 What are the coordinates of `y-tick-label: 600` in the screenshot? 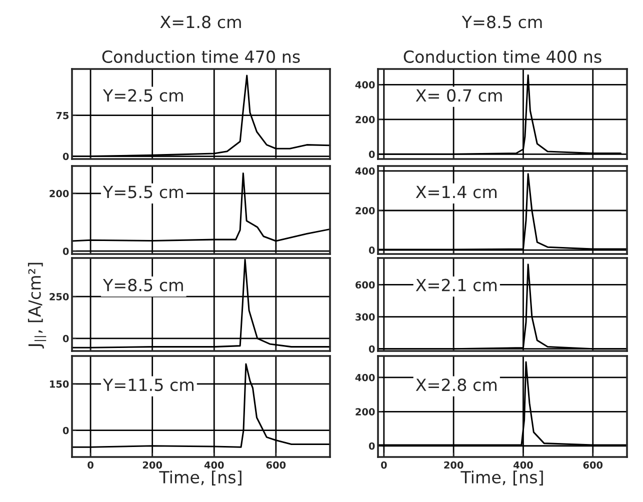 It's located at (365, 285).